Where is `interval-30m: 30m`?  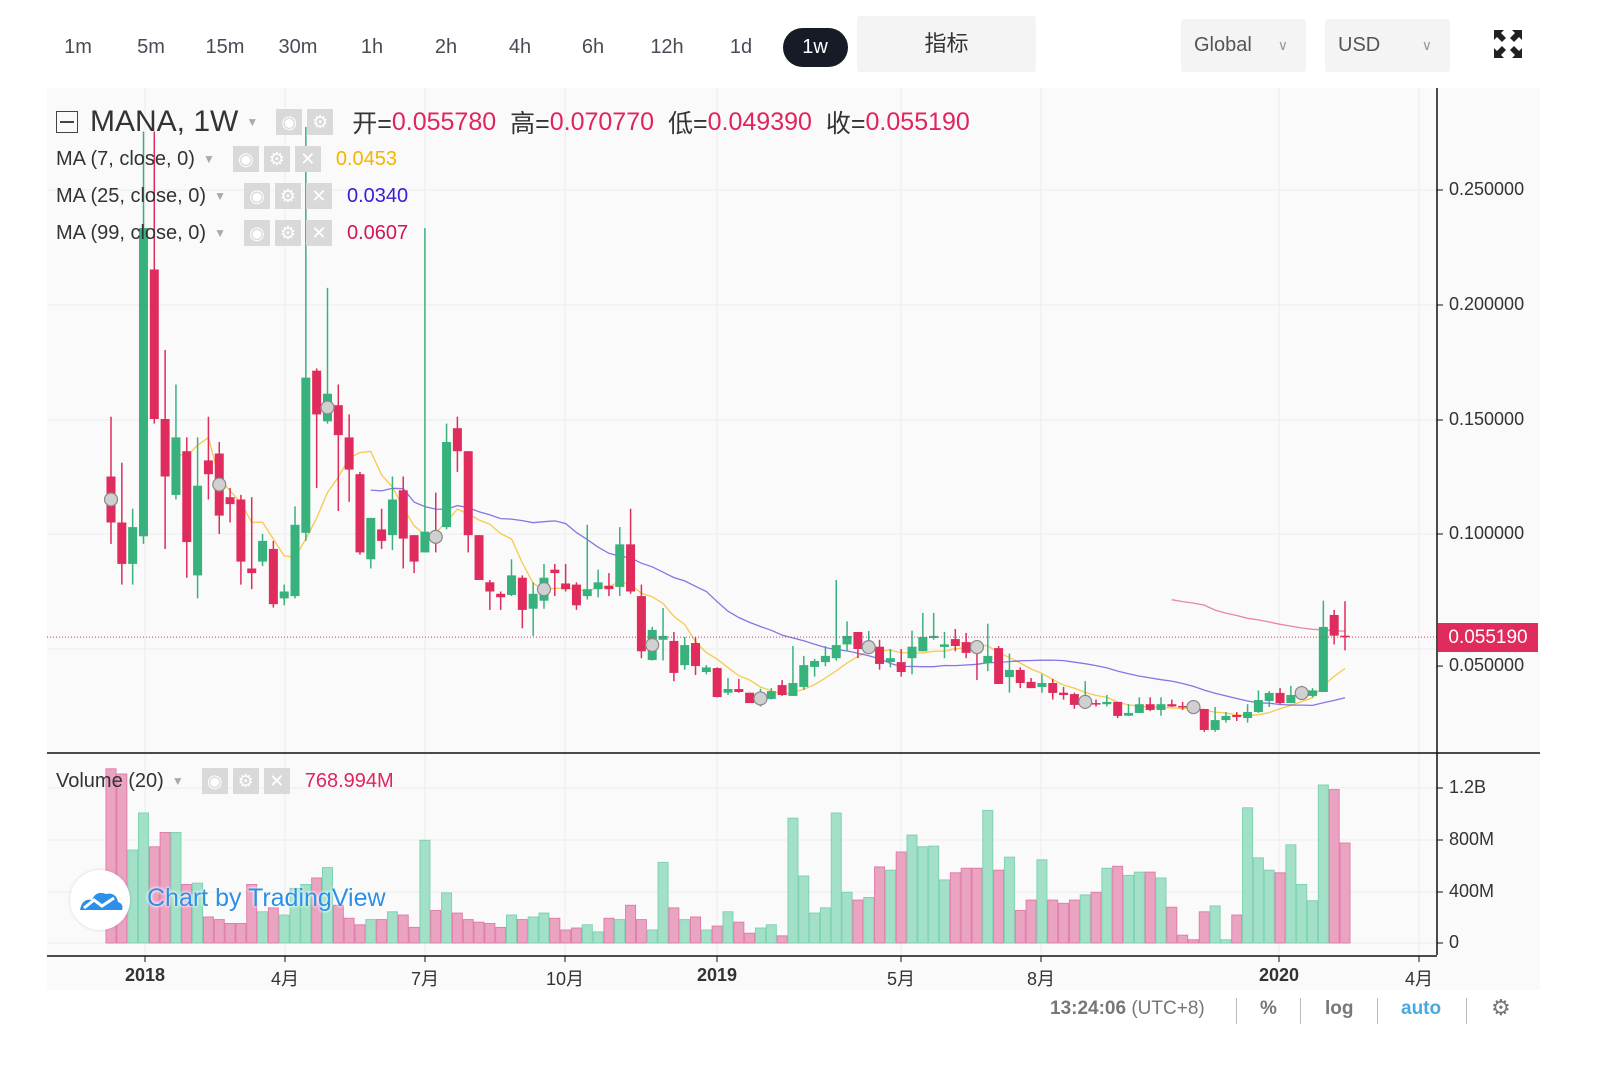 interval-30m: 30m is located at coordinates (298, 47).